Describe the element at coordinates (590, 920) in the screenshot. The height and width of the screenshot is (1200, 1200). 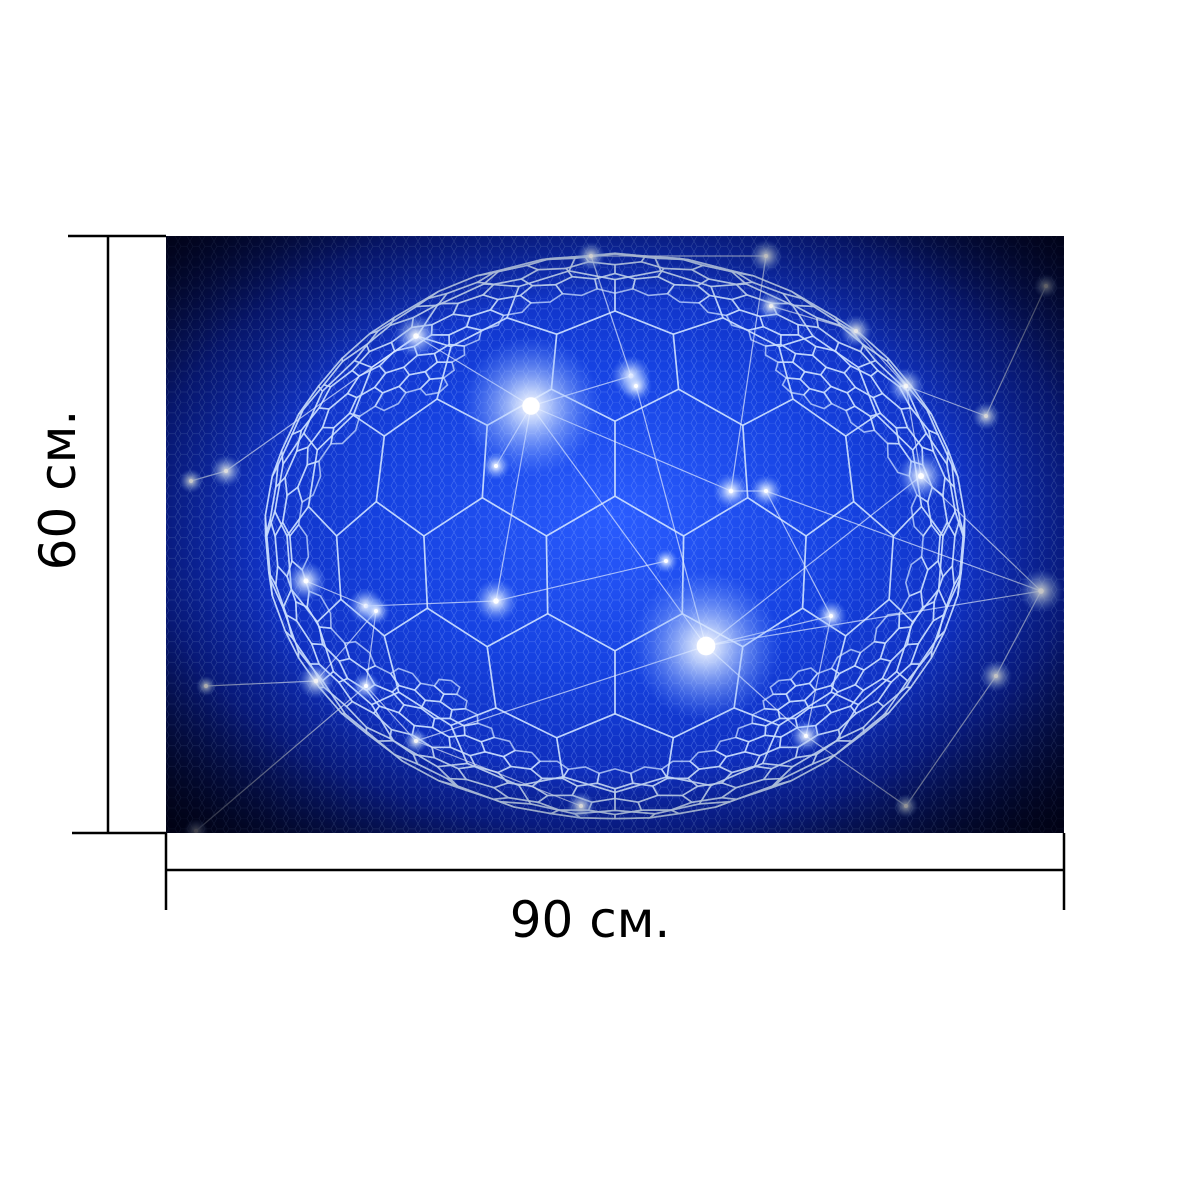
I see `width-label: 90 см.` at that location.